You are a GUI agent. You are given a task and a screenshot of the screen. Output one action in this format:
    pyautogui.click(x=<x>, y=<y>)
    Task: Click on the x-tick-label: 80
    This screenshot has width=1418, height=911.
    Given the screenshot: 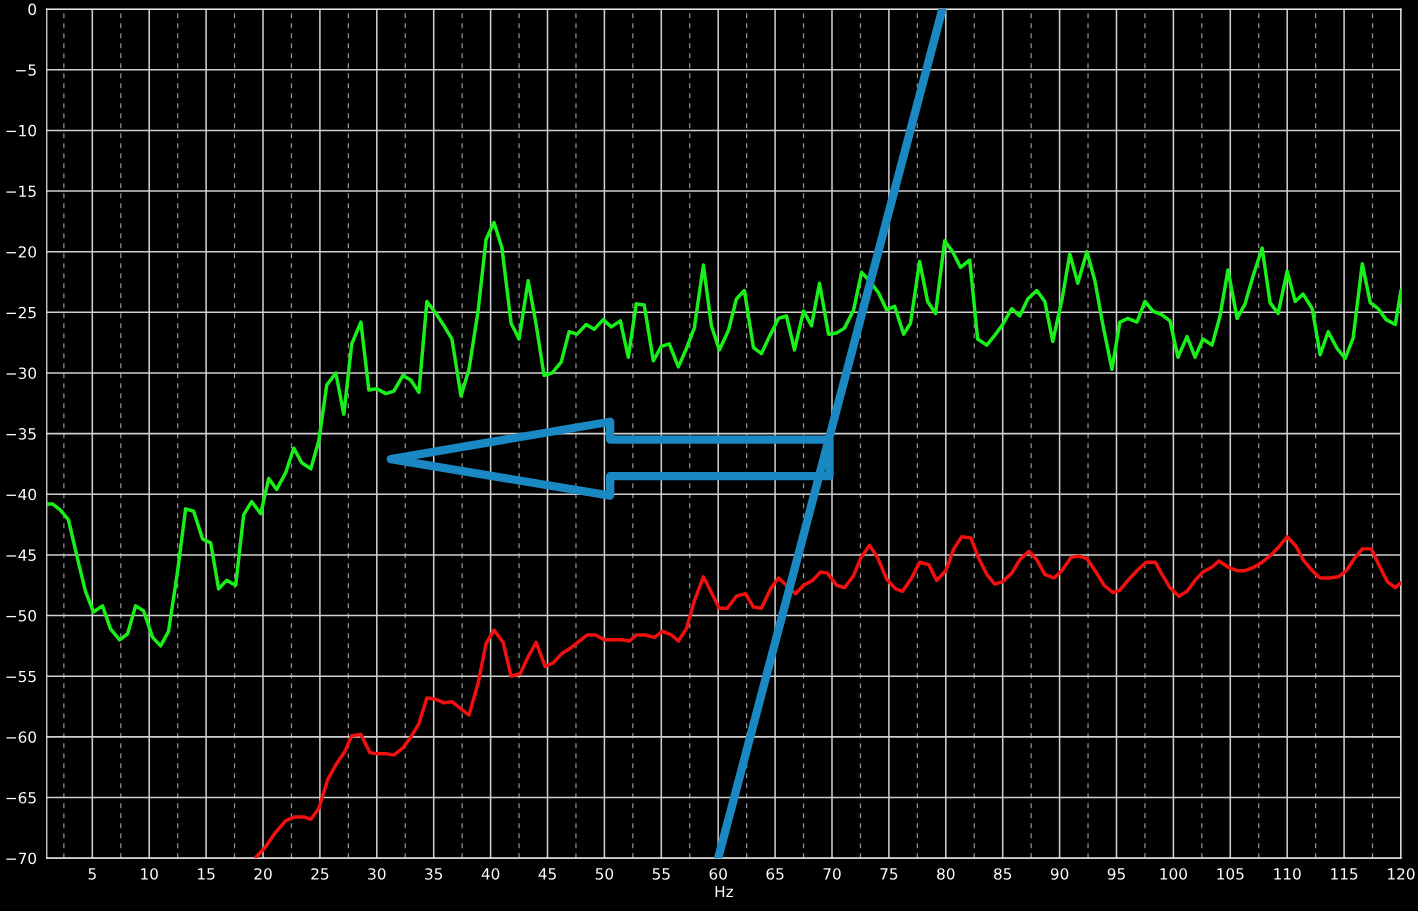 What is the action you would take?
    pyautogui.click(x=946, y=874)
    